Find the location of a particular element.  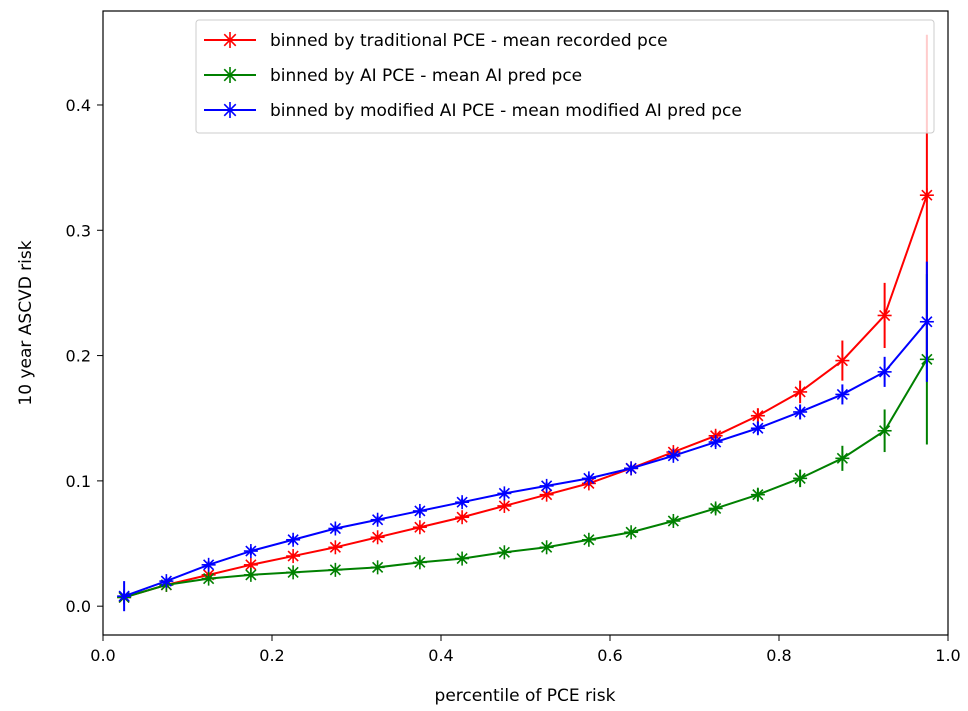

y-axis-ticks: 0.0 0.1 0.2 0.3 0.4 is located at coordinates (84, 356).